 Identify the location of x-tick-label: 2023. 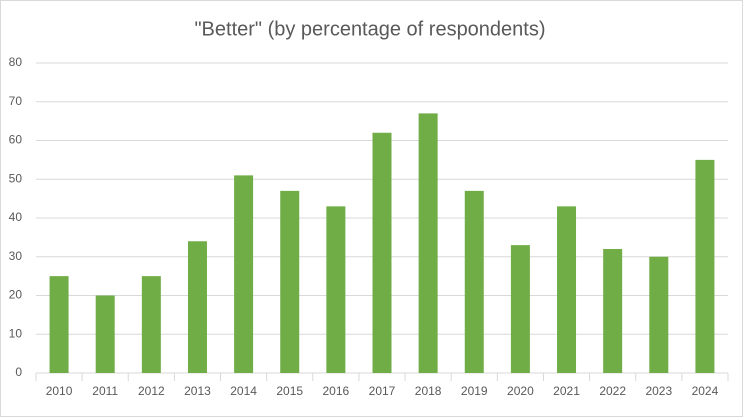
(658, 391).